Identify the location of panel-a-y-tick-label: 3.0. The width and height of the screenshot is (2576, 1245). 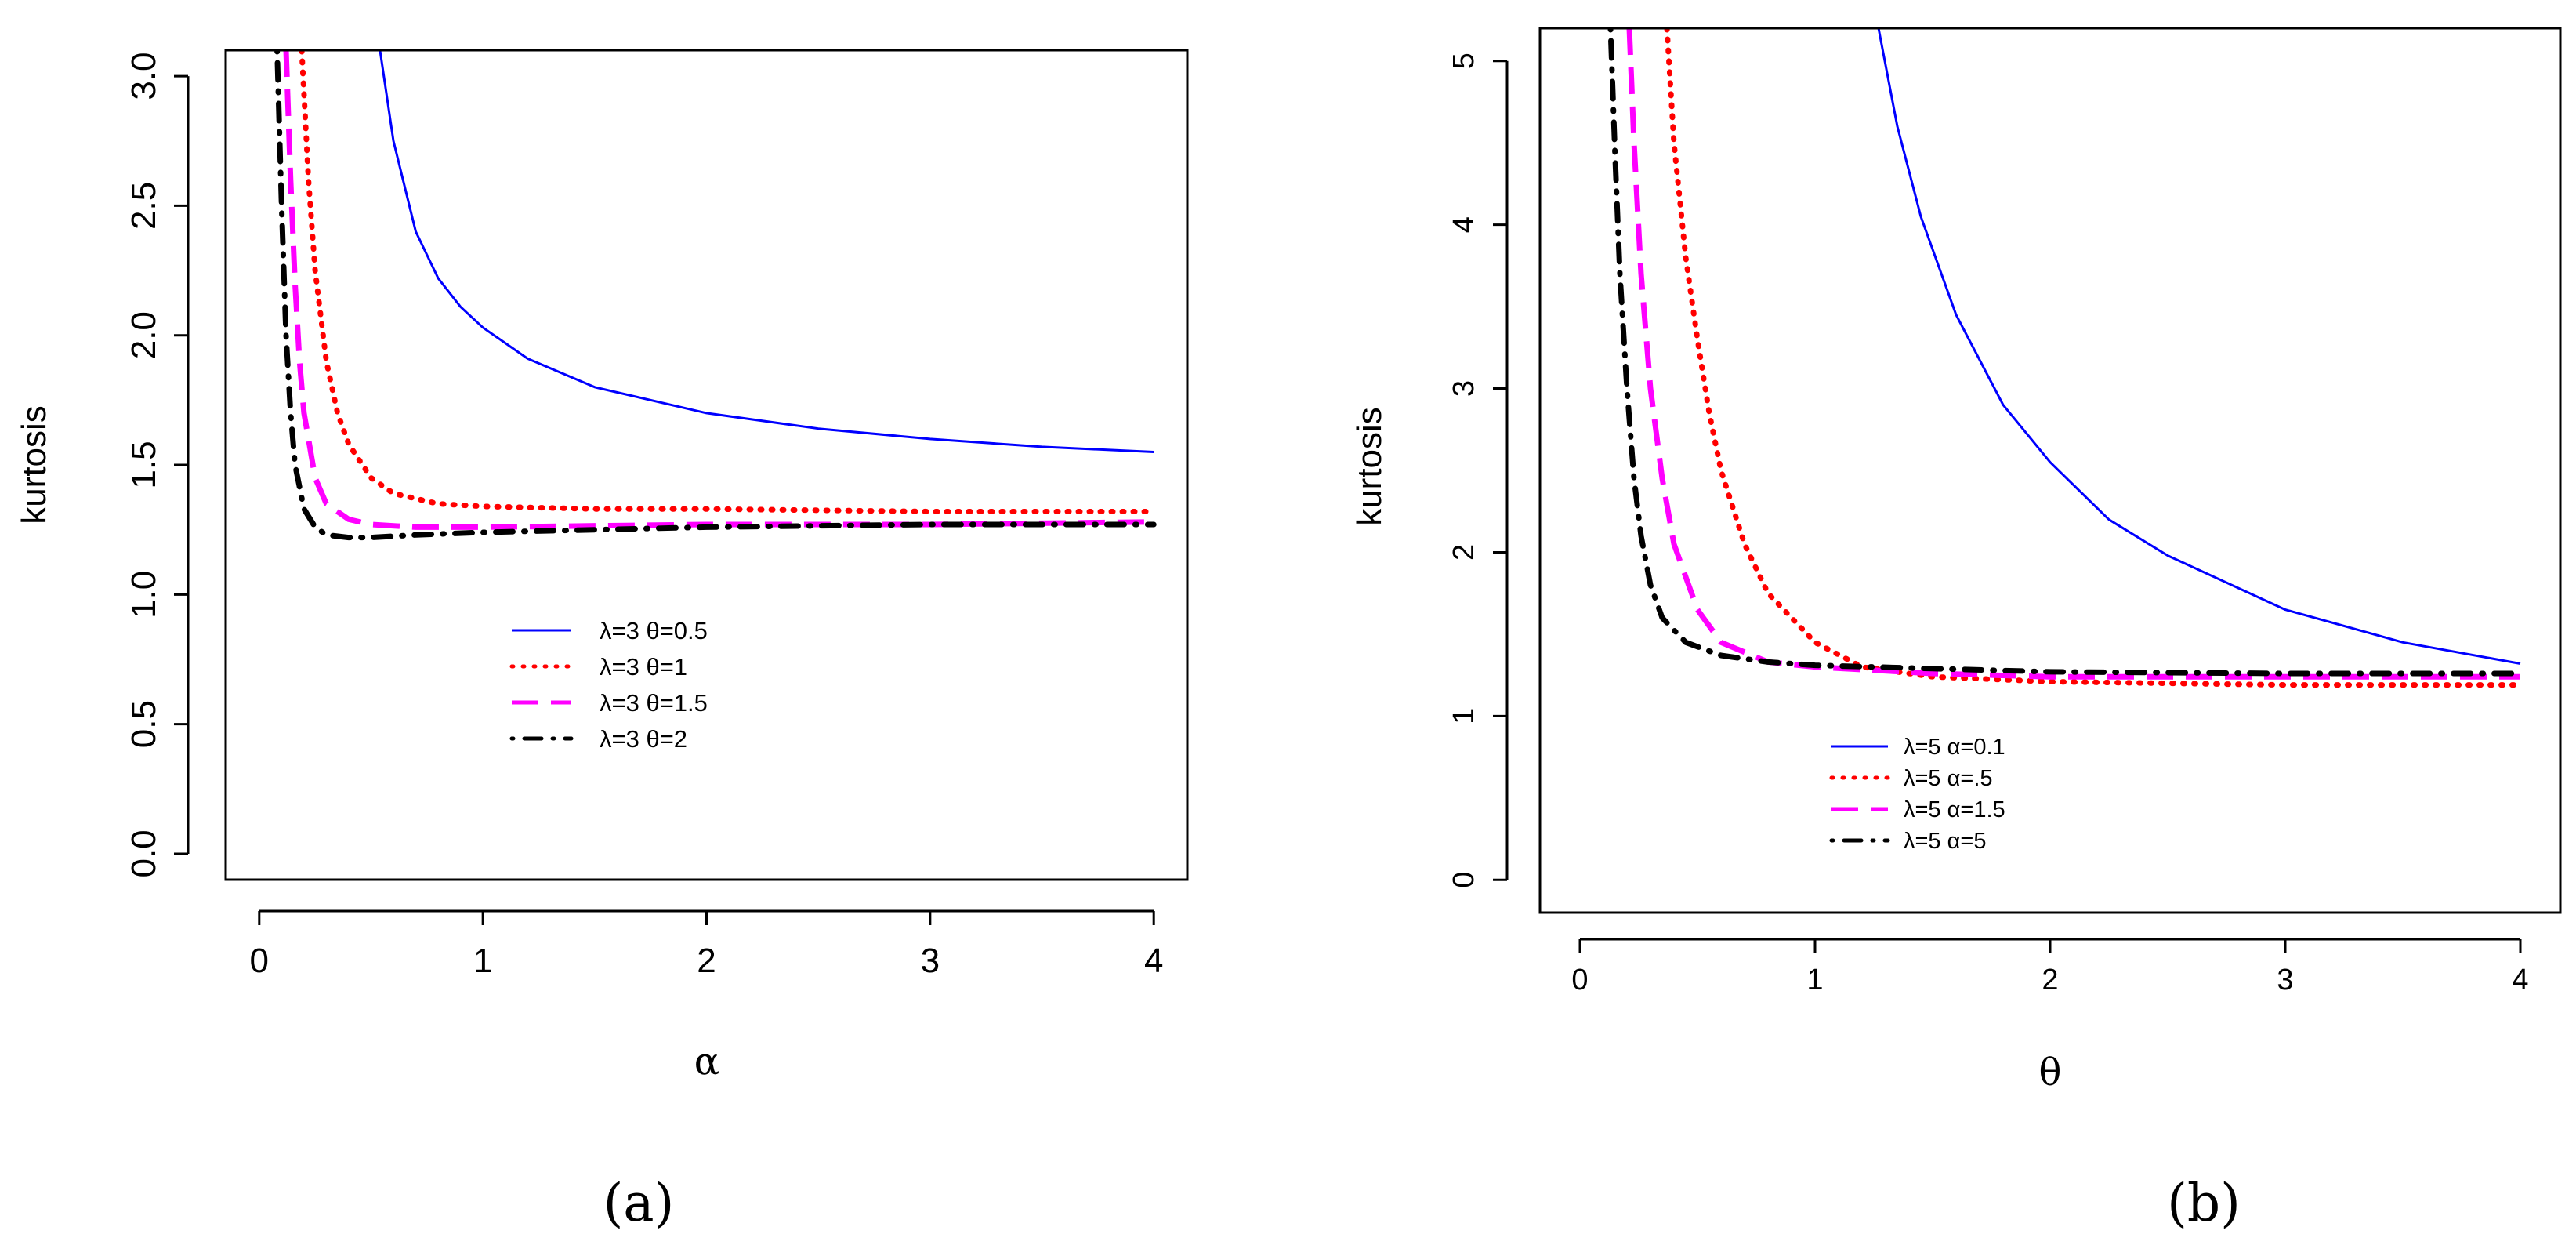
(144, 76).